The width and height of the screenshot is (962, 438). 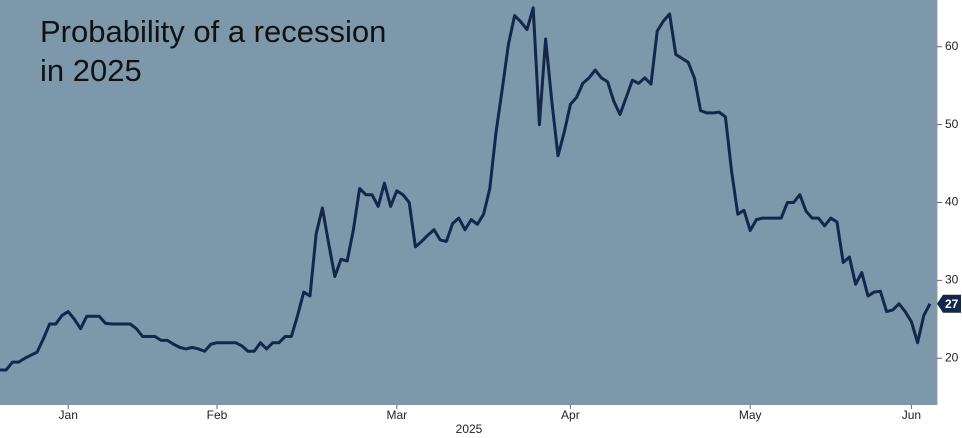 What do you see at coordinates (952, 280) in the screenshot?
I see `y-tick-label: 30` at bounding box center [952, 280].